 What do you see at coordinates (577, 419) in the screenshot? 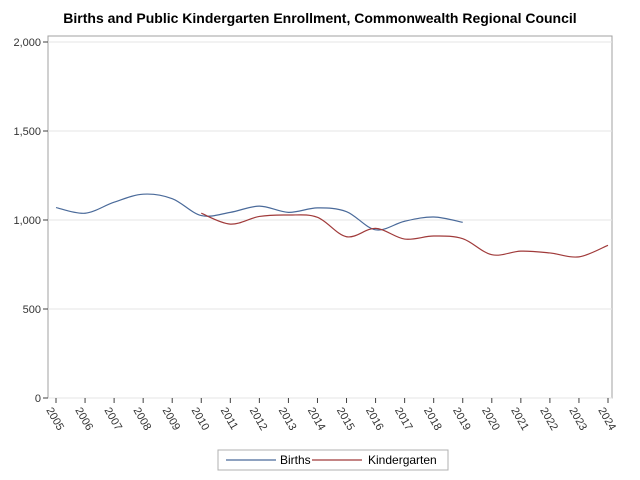
I see `x-tick-label: 2023` at bounding box center [577, 419].